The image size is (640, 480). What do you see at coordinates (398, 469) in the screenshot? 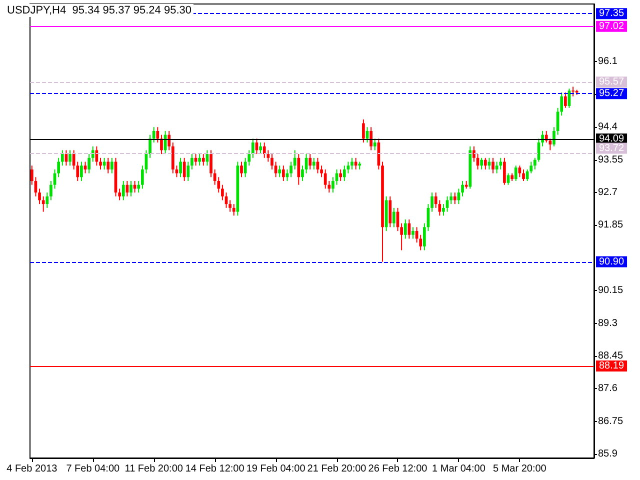
I see `x-tick-label: 26 Feb 12:00` at bounding box center [398, 469].